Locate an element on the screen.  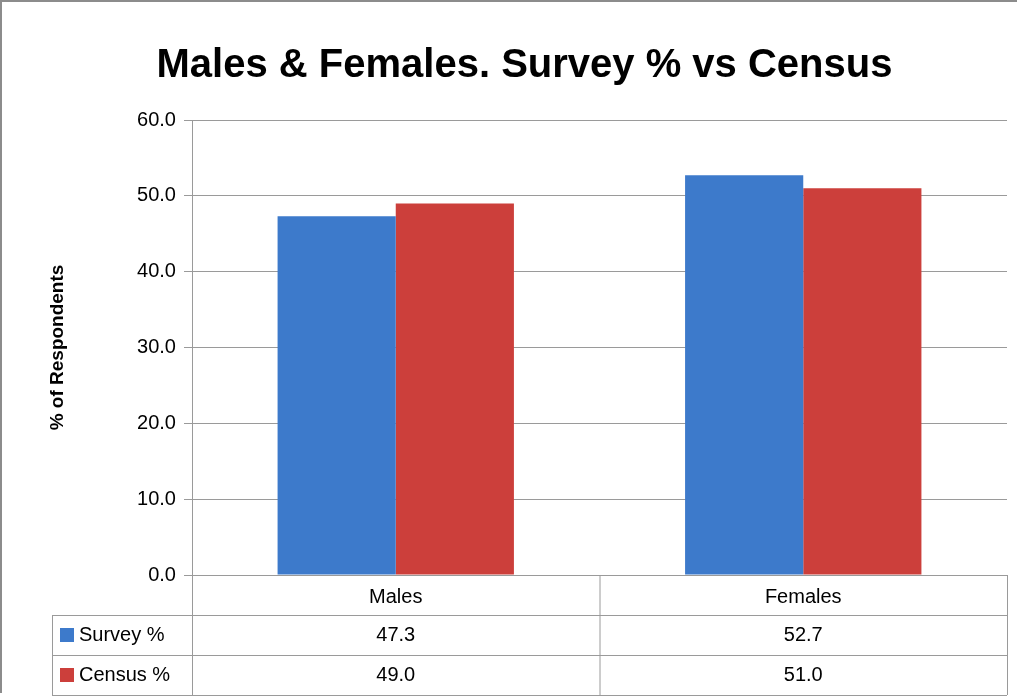
y-tick-label: 0.0 is located at coordinates (162, 573).